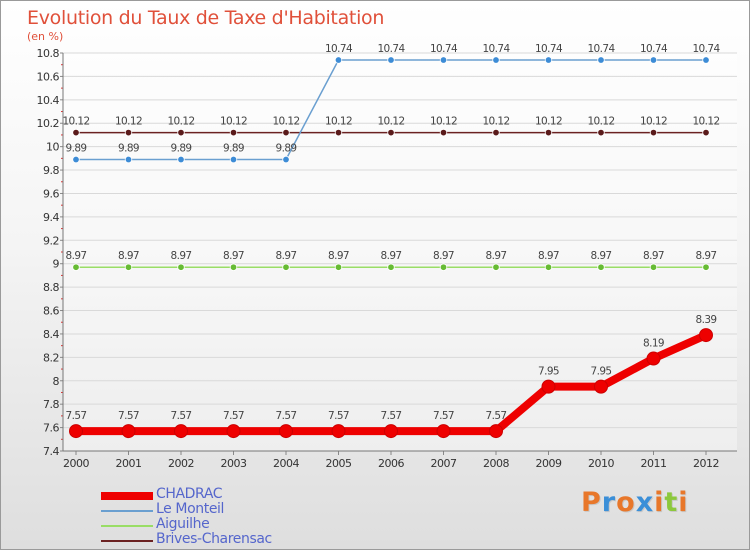 Image resolution: width=750 pixels, height=550 pixels. What do you see at coordinates (76, 463) in the screenshot?
I see `x-tick-label: 2000` at bounding box center [76, 463].